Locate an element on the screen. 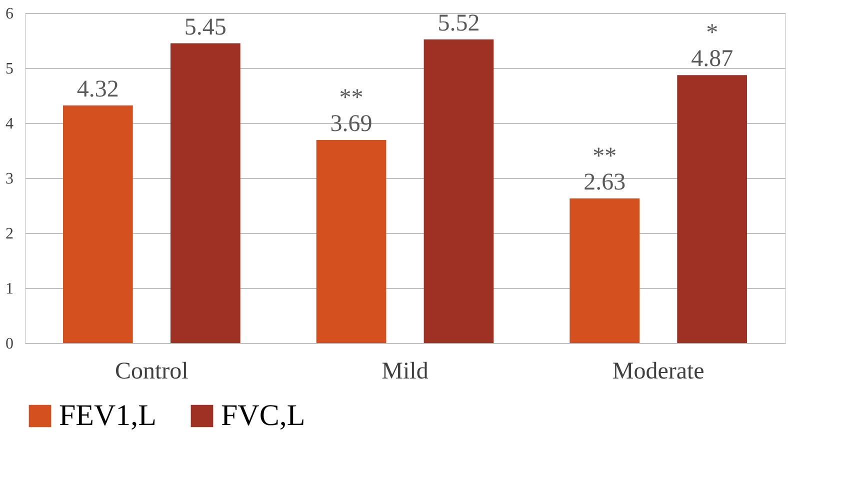 The width and height of the screenshot is (854, 500). data-label: * 4.87 is located at coordinates (712, 46).